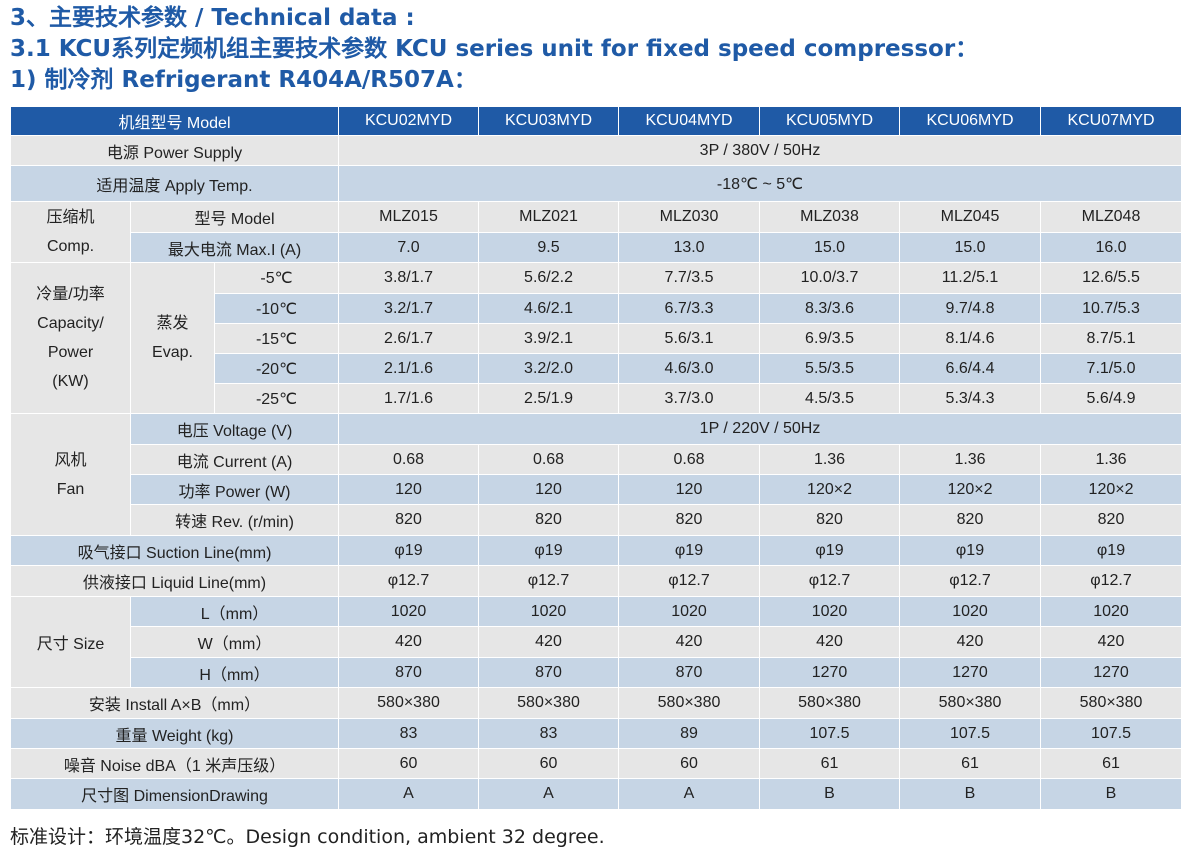 This screenshot has height=857, width=1183. Describe the element at coordinates (174, 150) in the screenshot. I see `power-supply-label: 电源 Power Supply` at that location.